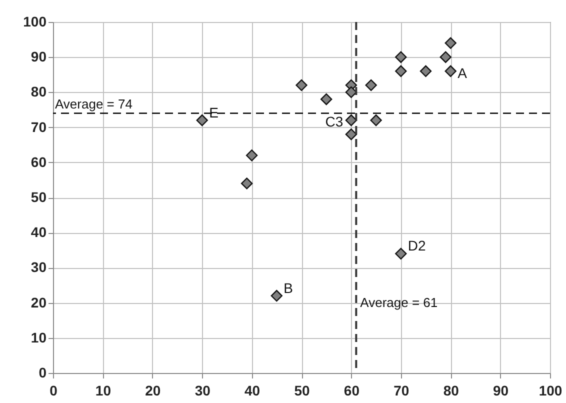 The height and width of the screenshot is (403, 566). Describe the element at coordinates (202, 390) in the screenshot. I see `x-tick-label: 30` at that location.